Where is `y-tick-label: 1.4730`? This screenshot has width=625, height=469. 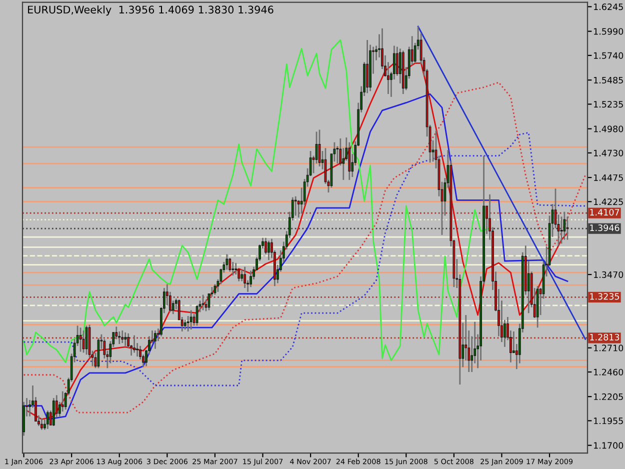 y-tick-label: 1.4730 is located at coordinates (609, 153).